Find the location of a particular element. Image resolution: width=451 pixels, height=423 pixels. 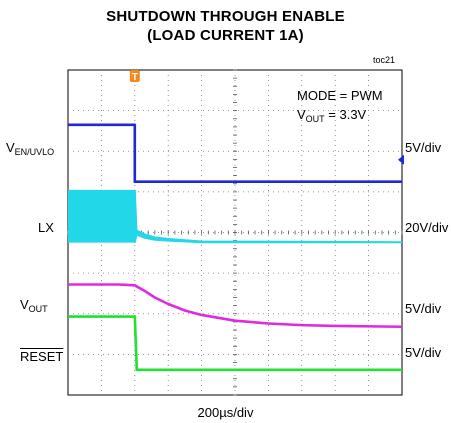

mode-annotation: MODE = PWM is located at coordinates (340, 95).